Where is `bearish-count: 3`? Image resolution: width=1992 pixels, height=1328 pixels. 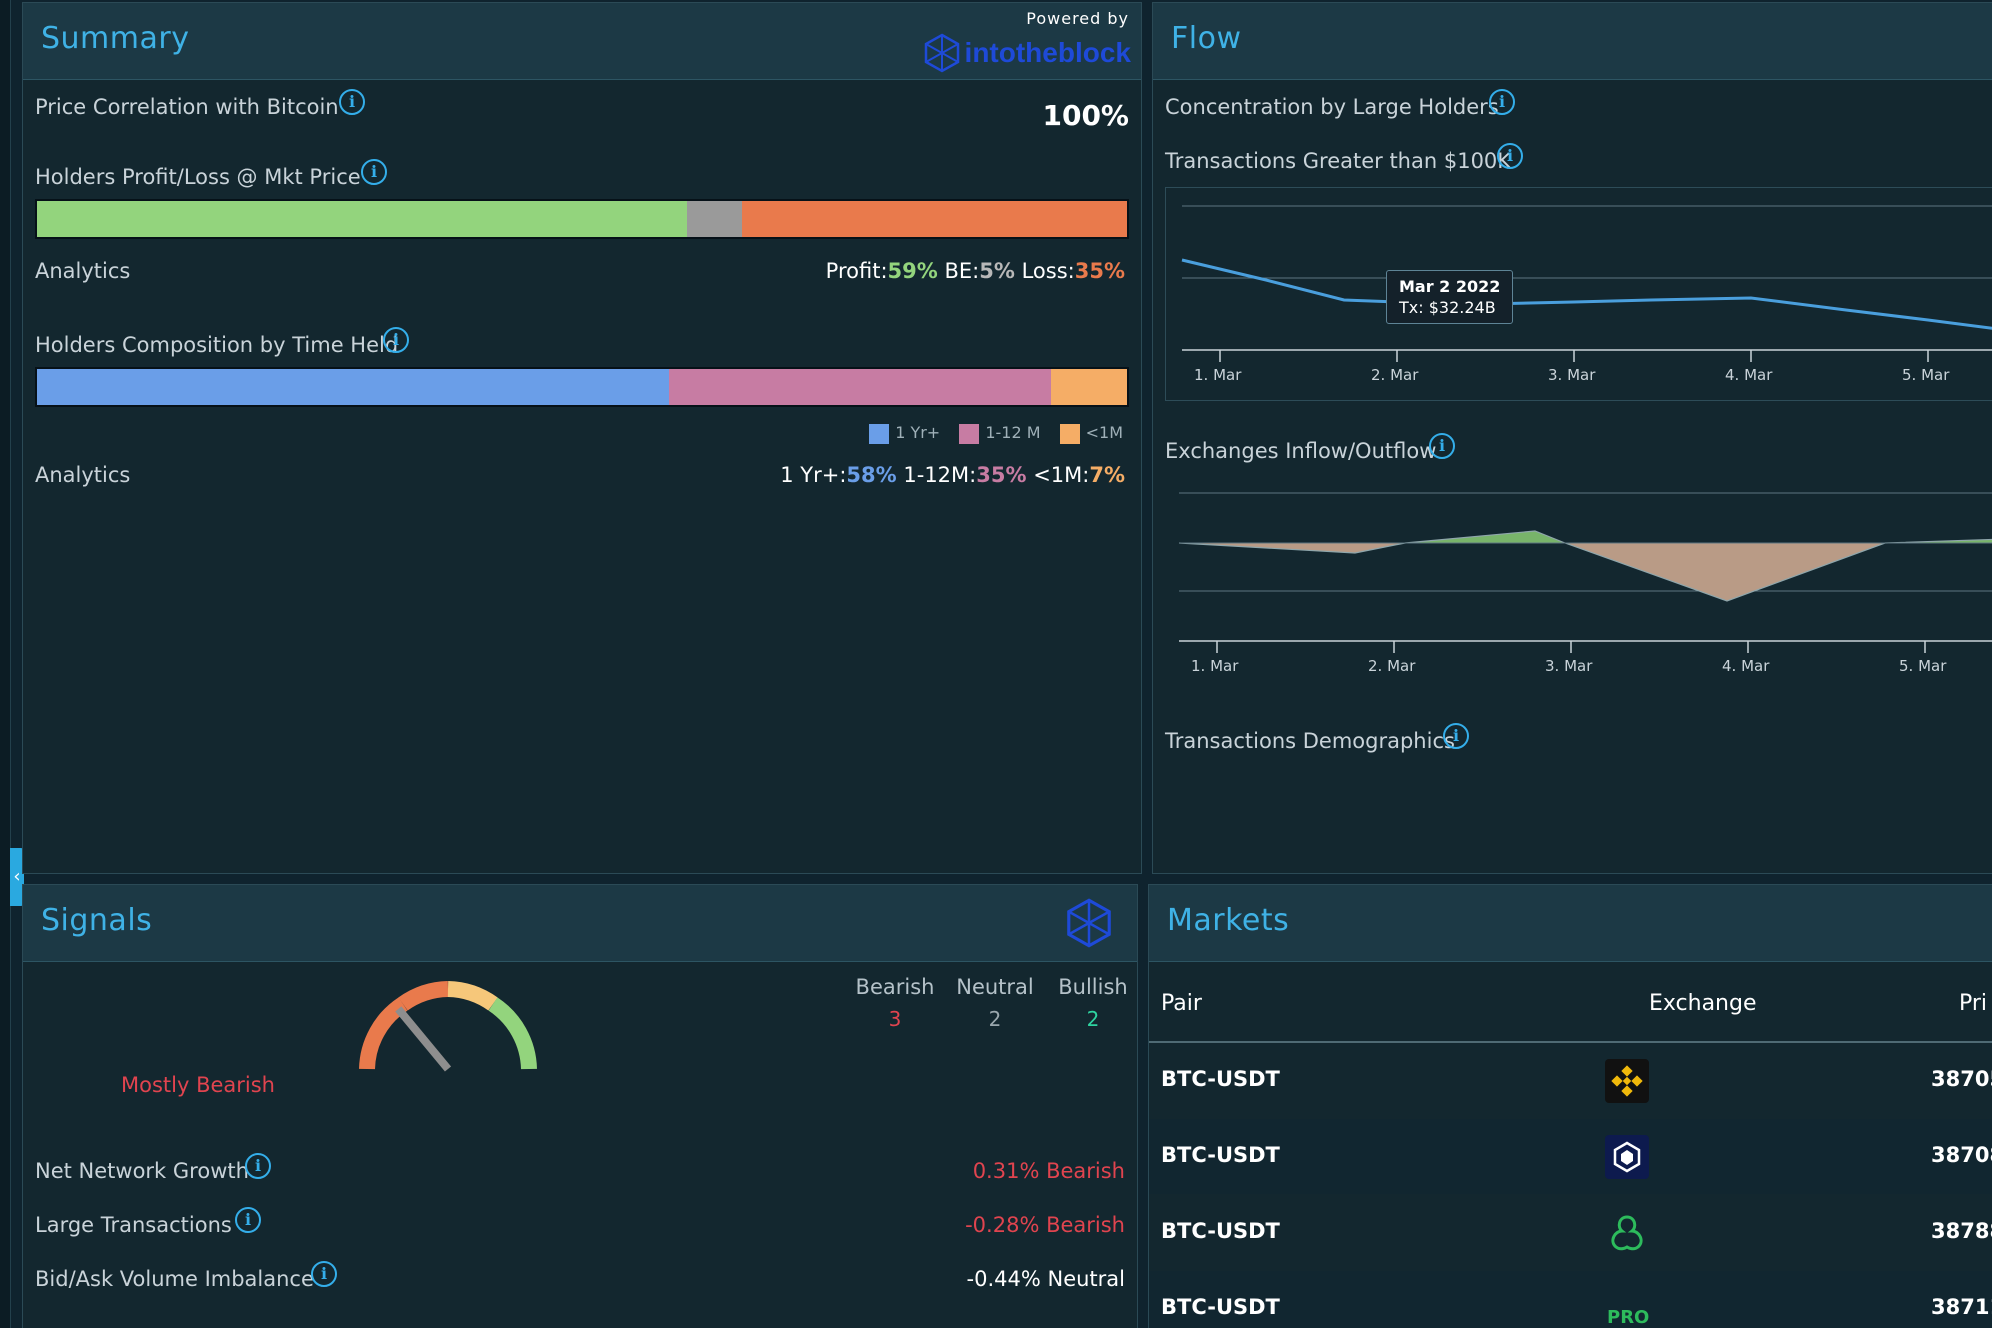
bearish-count: 3 is located at coordinates (895, 1019).